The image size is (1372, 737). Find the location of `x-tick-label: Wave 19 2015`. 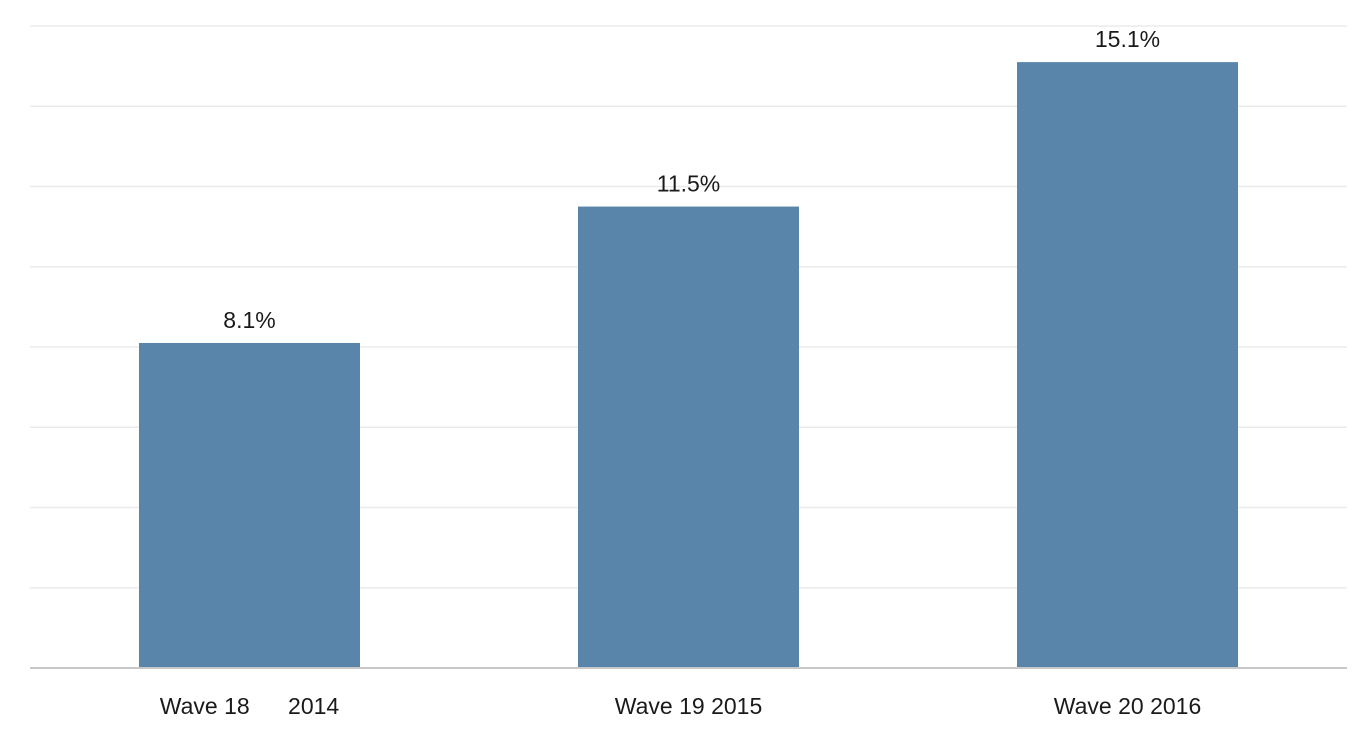

x-tick-label: Wave 19 2015 is located at coordinates (688, 706).